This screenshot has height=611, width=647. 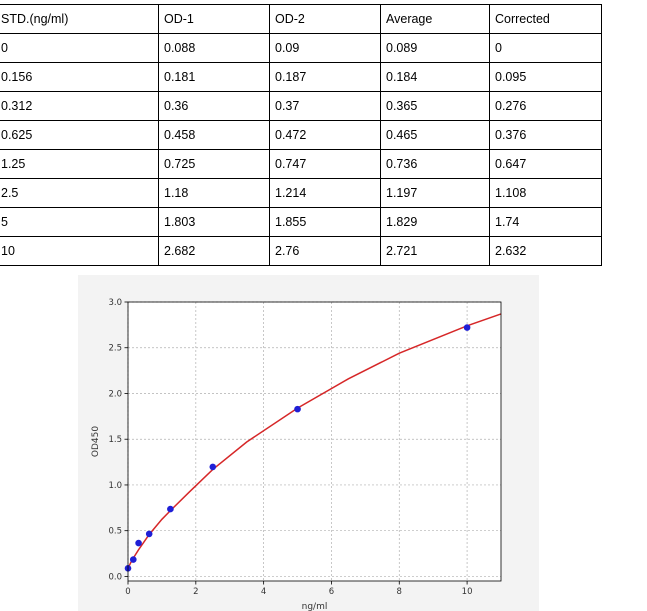 I want to click on column-header: Average, so click(x=435, y=19).